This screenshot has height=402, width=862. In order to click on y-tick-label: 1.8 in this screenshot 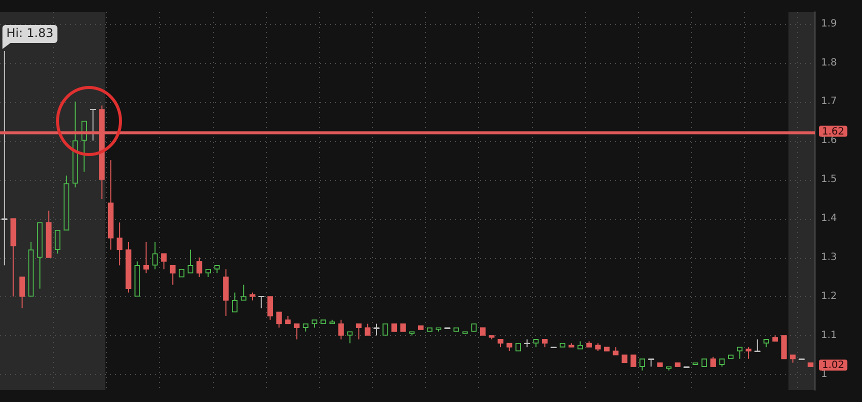, I will do `click(829, 62)`.